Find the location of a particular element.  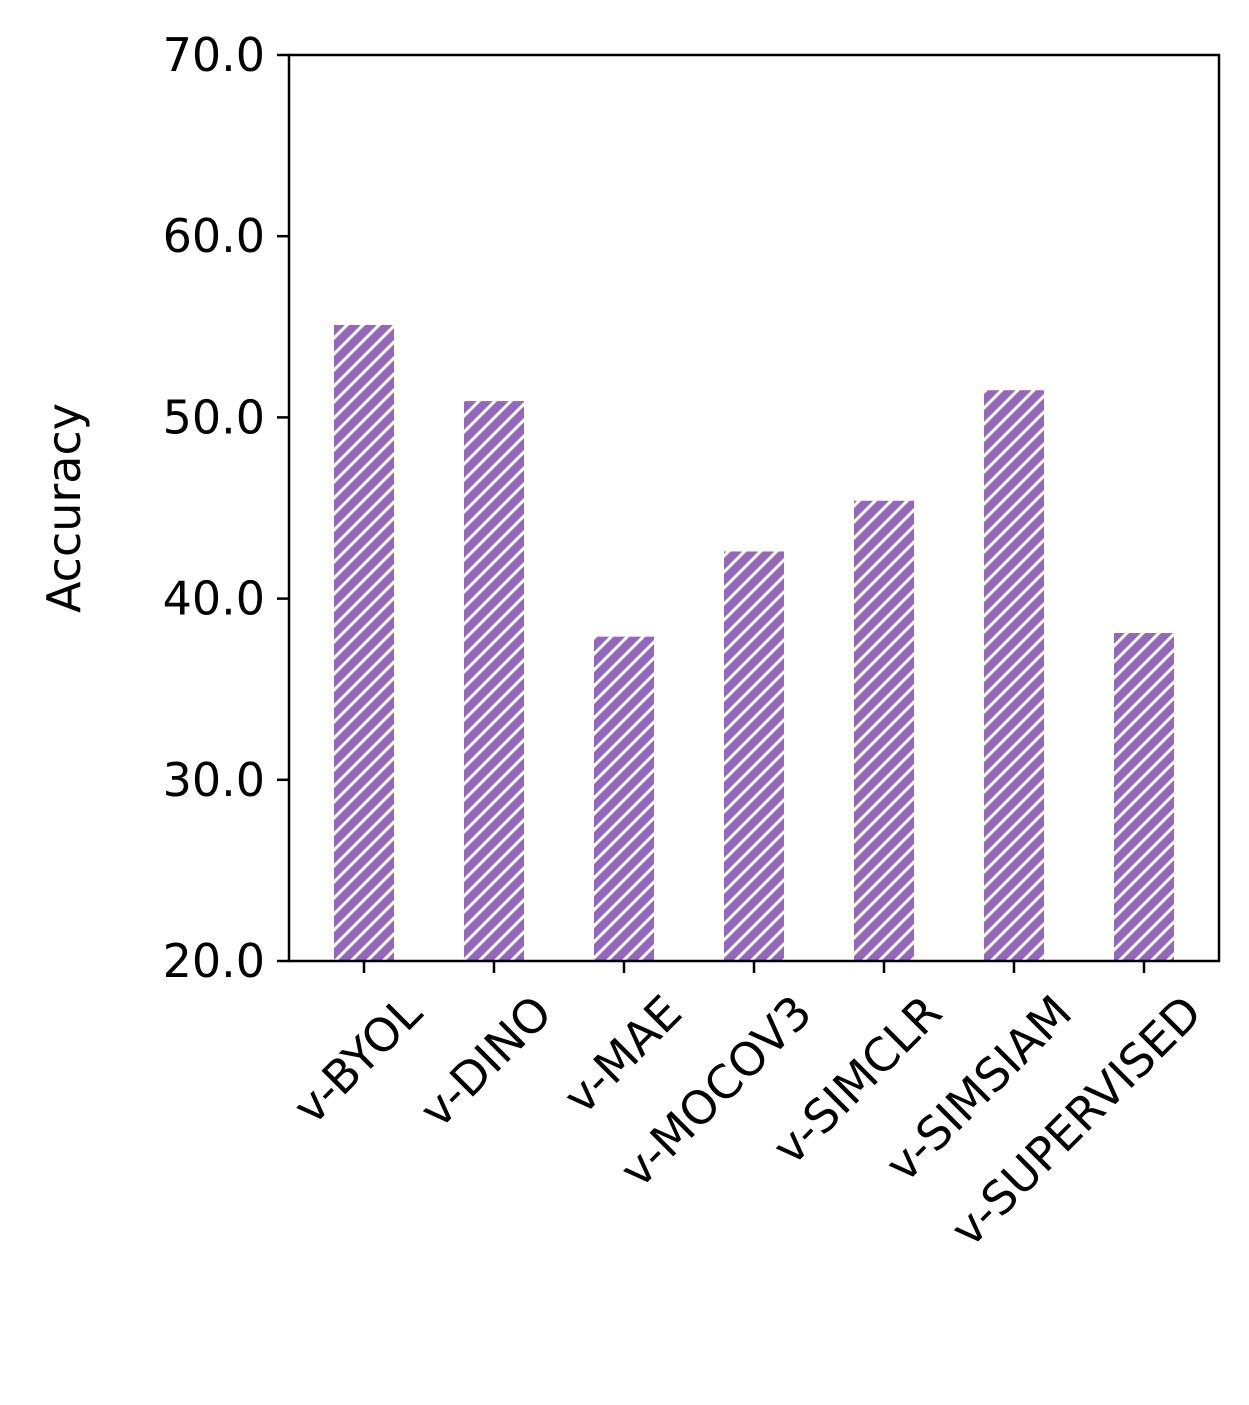

bar-v-supervised is located at coordinates (1144, 797).